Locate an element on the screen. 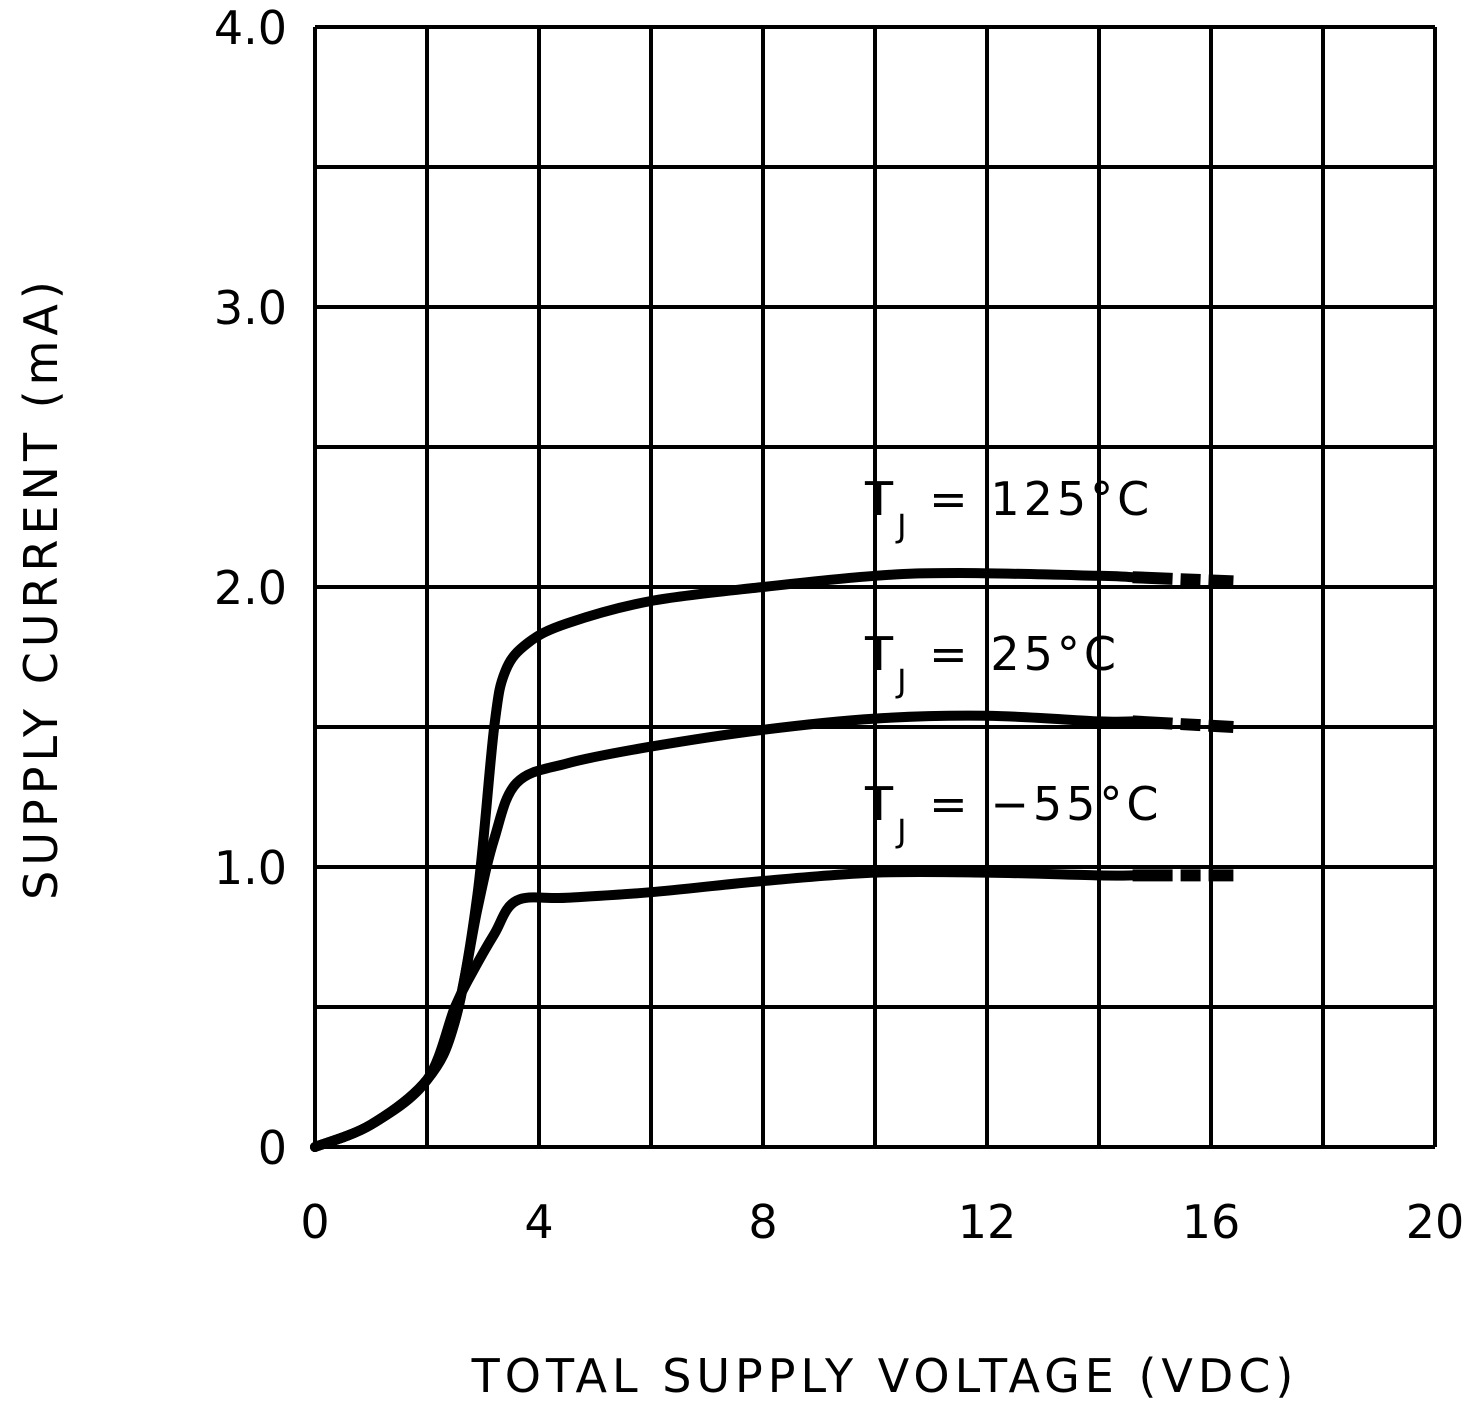 The image size is (1469, 1403). y-tick-labels: 0 1.0 2.0 3.0 4.0 is located at coordinates (250, 588).